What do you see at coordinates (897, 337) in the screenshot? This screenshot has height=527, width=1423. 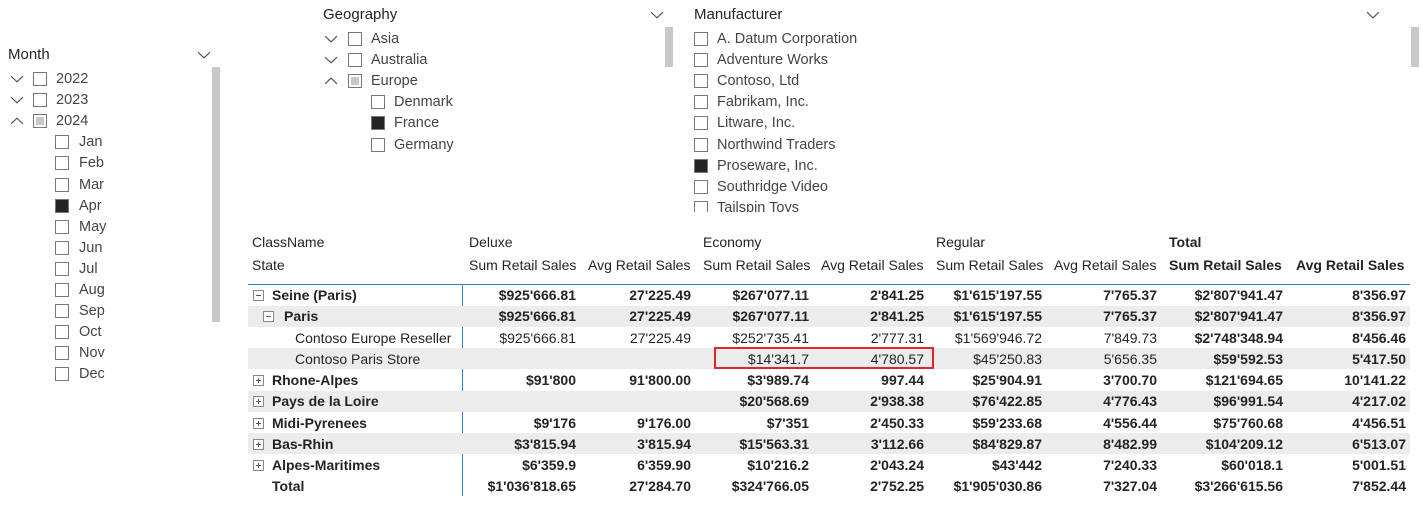 I see `cell-value: 2'777.31` at bounding box center [897, 337].